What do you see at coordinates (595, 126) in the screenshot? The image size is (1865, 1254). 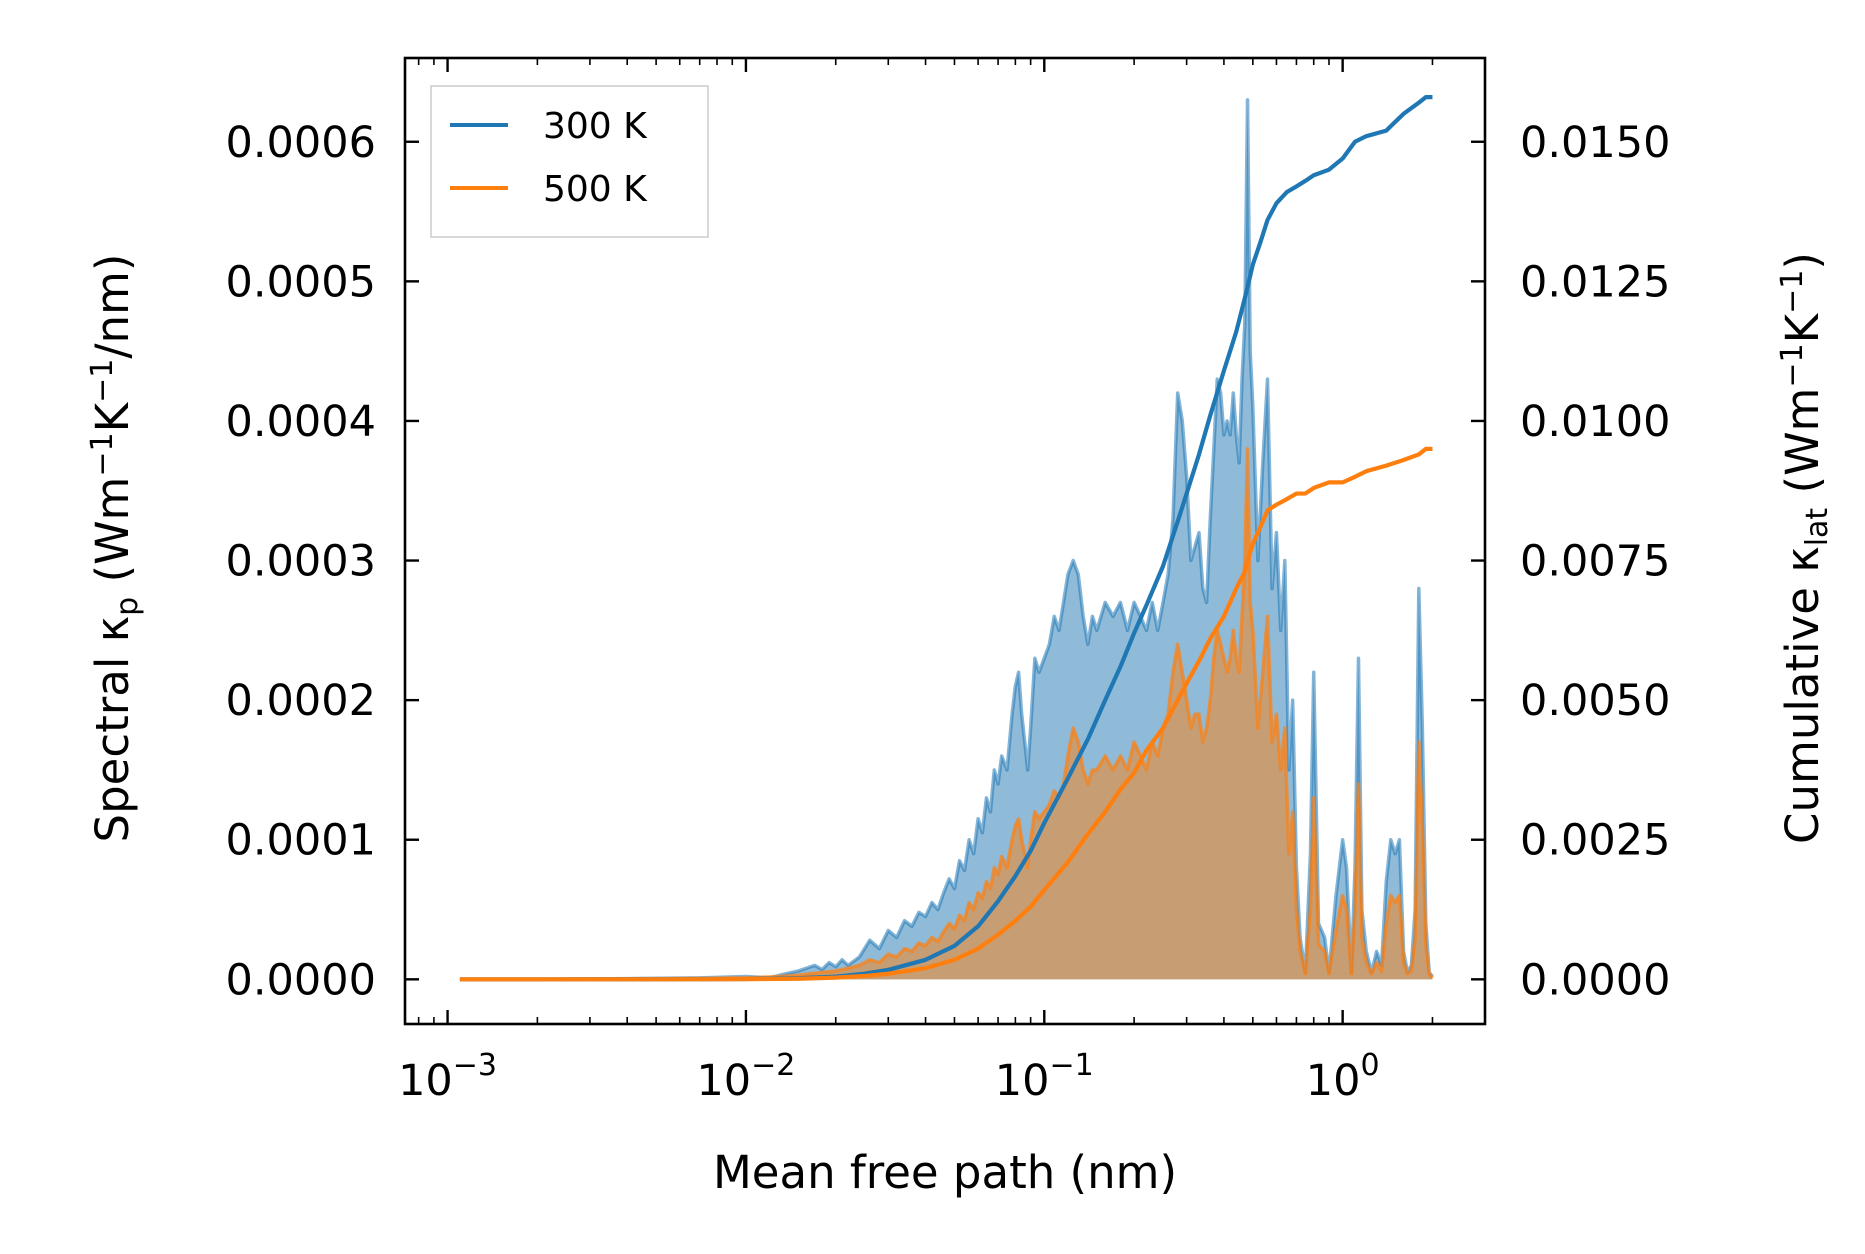 I see `legend-label-300K: 300 K` at bounding box center [595, 126].